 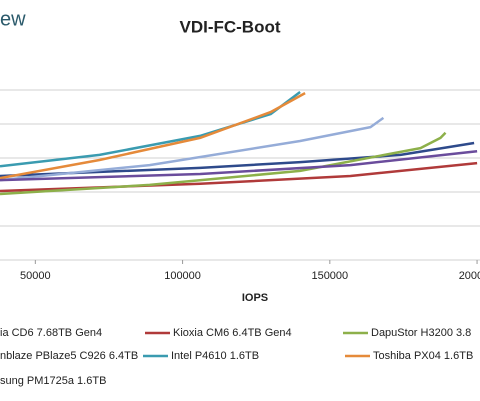 What do you see at coordinates (13, 19) in the screenshot?
I see `logo: ew` at bounding box center [13, 19].